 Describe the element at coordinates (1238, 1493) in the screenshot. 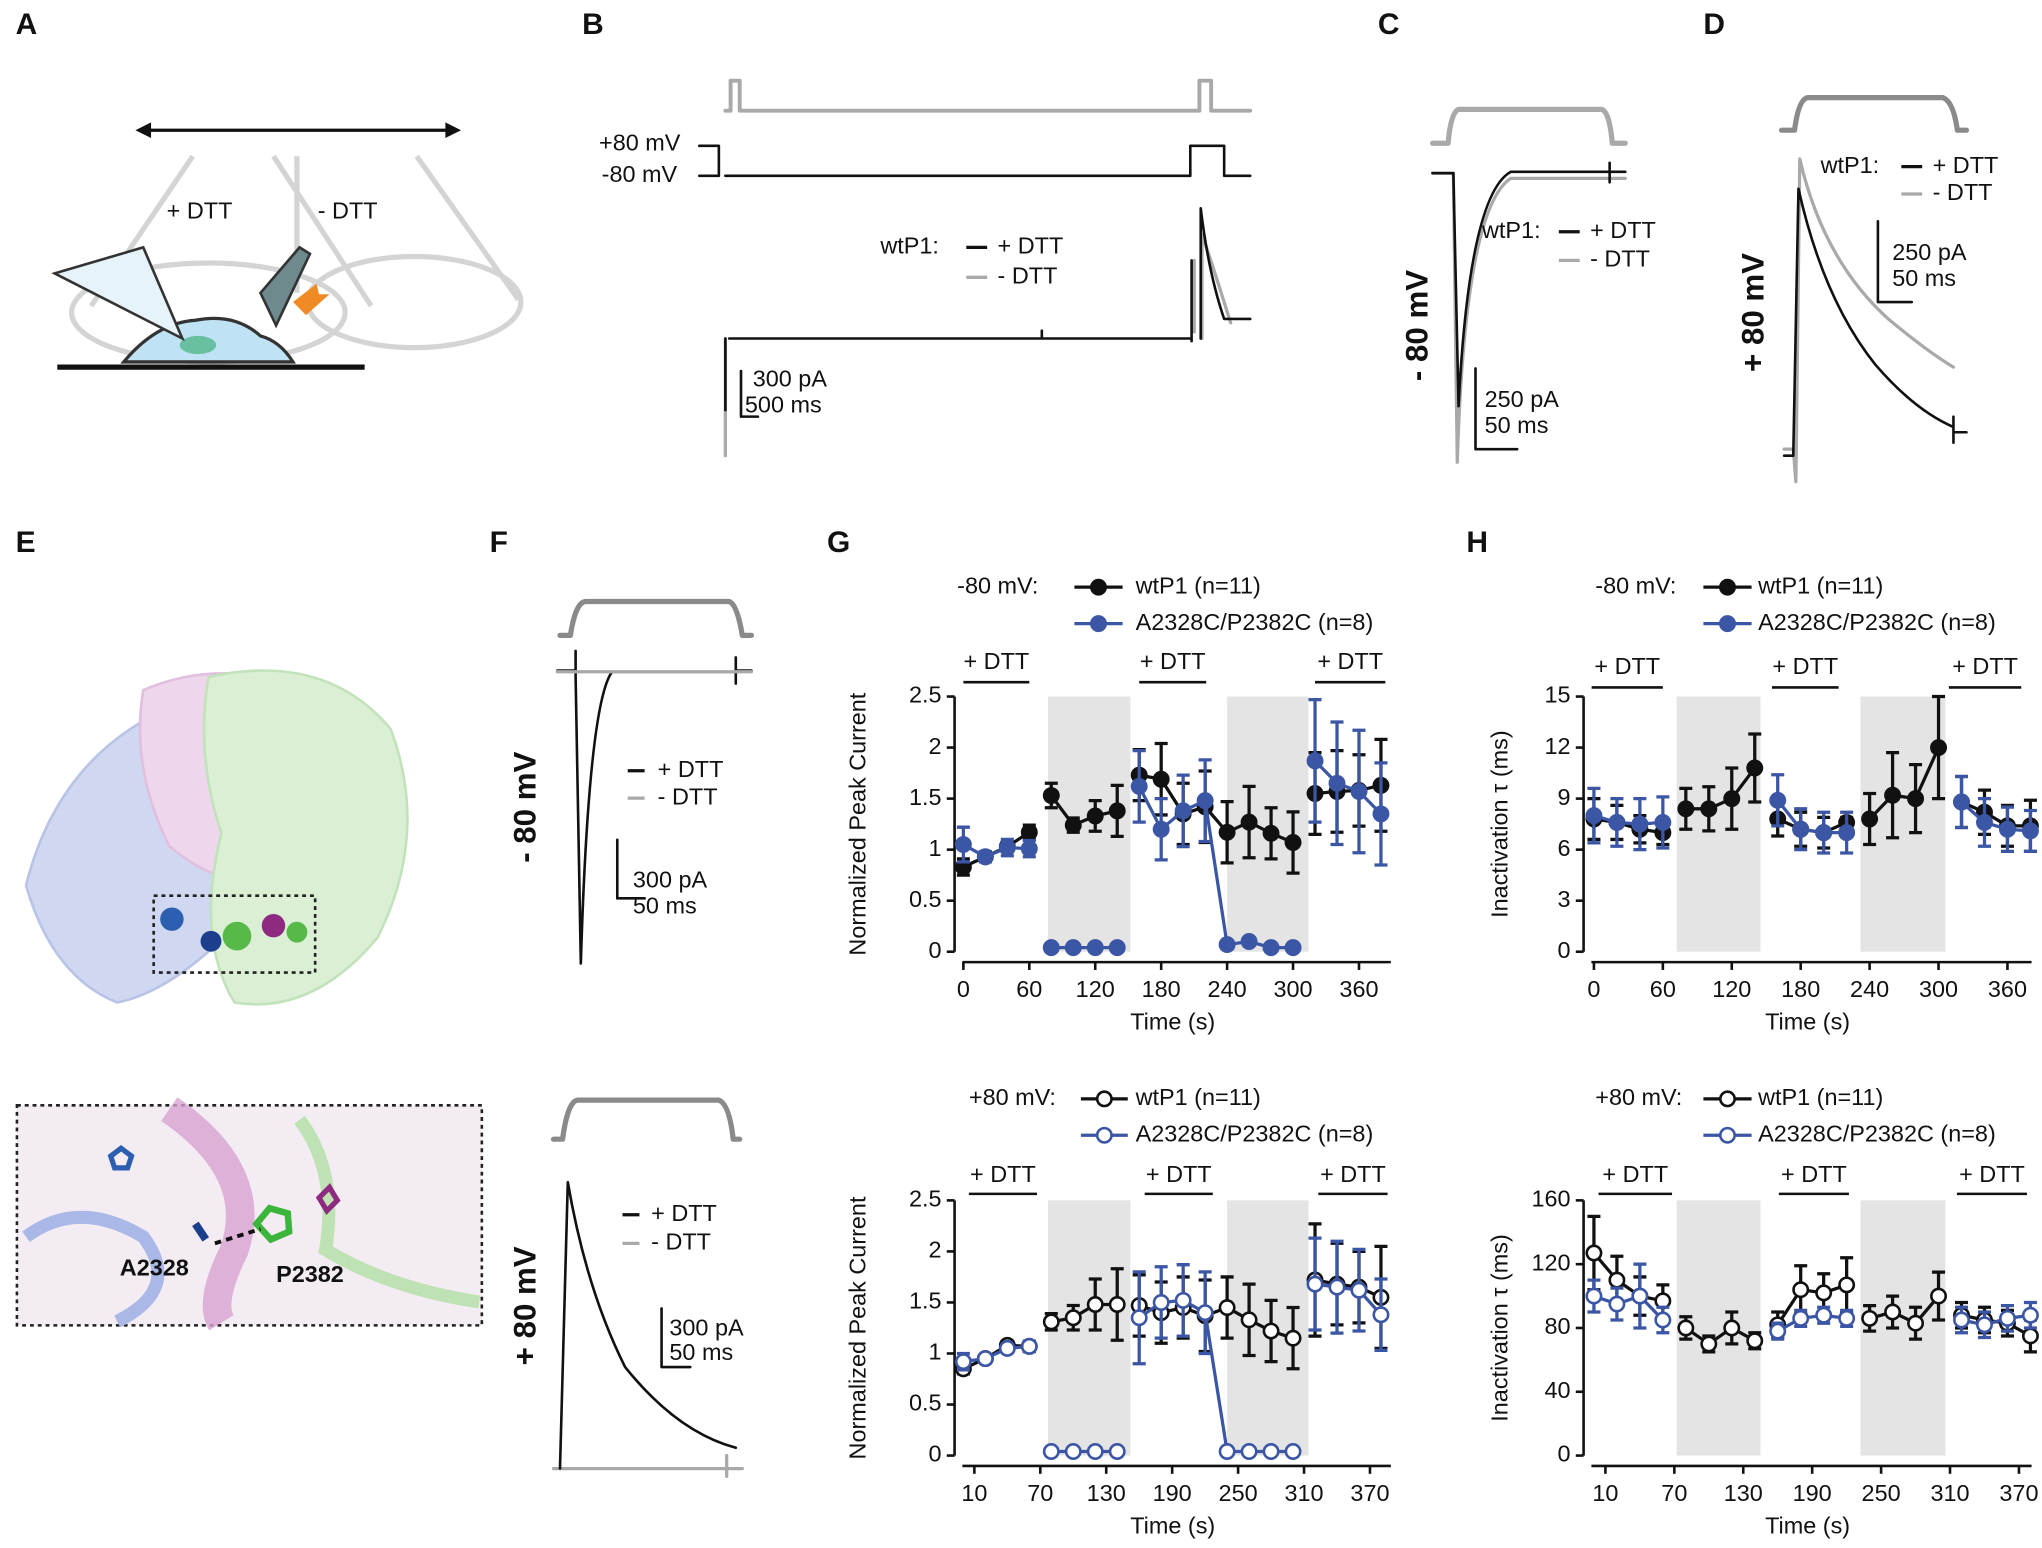

I see `x-tick-label: 250` at that location.